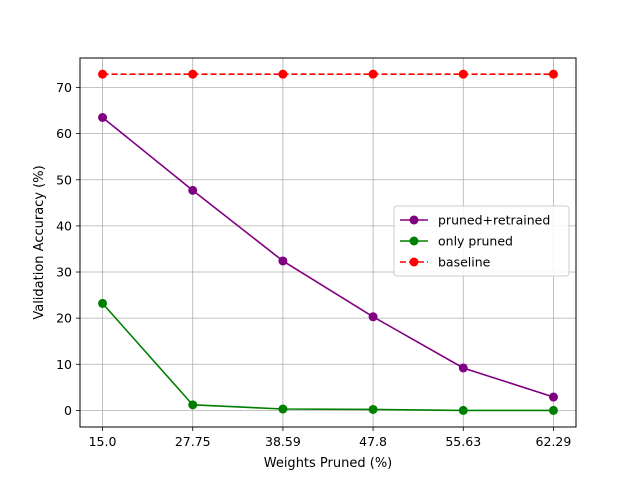 The height and width of the screenshot is (480, 640). What do you see at coordinates (68, 249) in the screenshot?
I see `y-axis: 0 10 20 30 40 50 60 70` at bounding box center [68, 249].